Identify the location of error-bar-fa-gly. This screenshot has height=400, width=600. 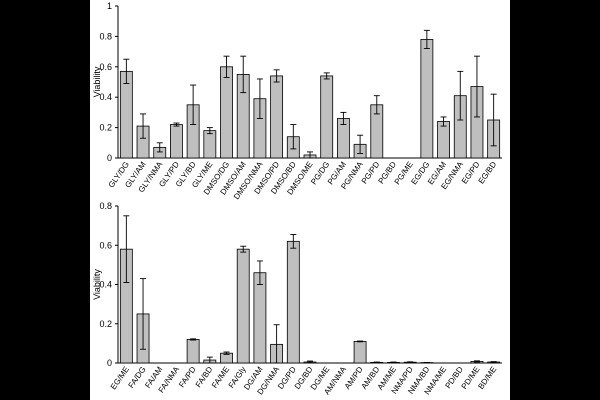
(243, 249).